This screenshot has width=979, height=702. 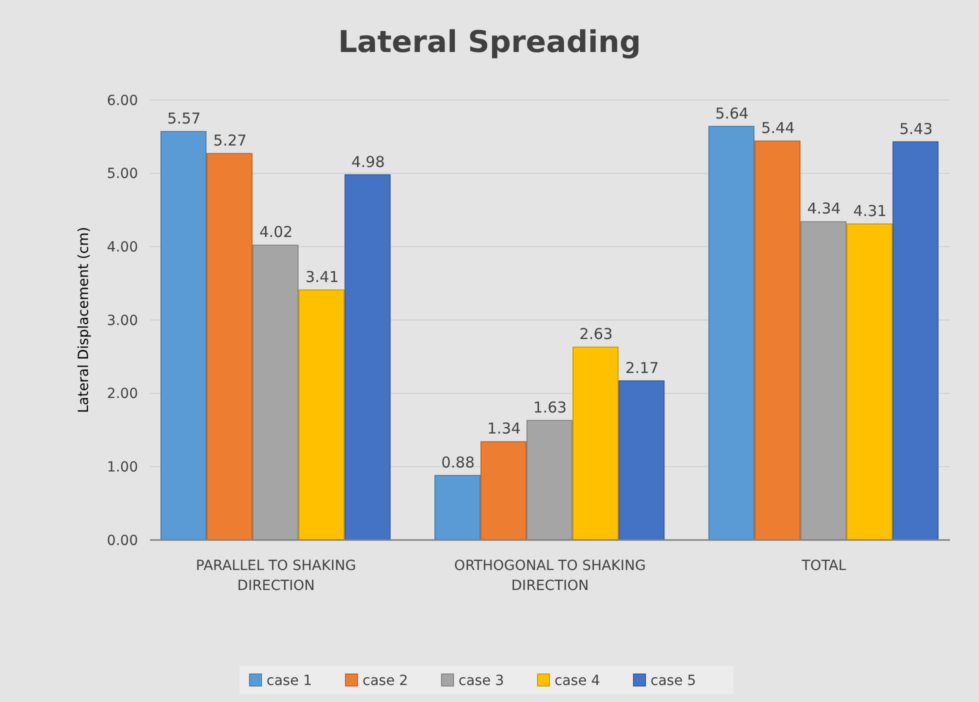 What do you see at coordinates (230, 141) in the screenshot?
I see `data-label: 5.27` at bounding box center [230, 141].